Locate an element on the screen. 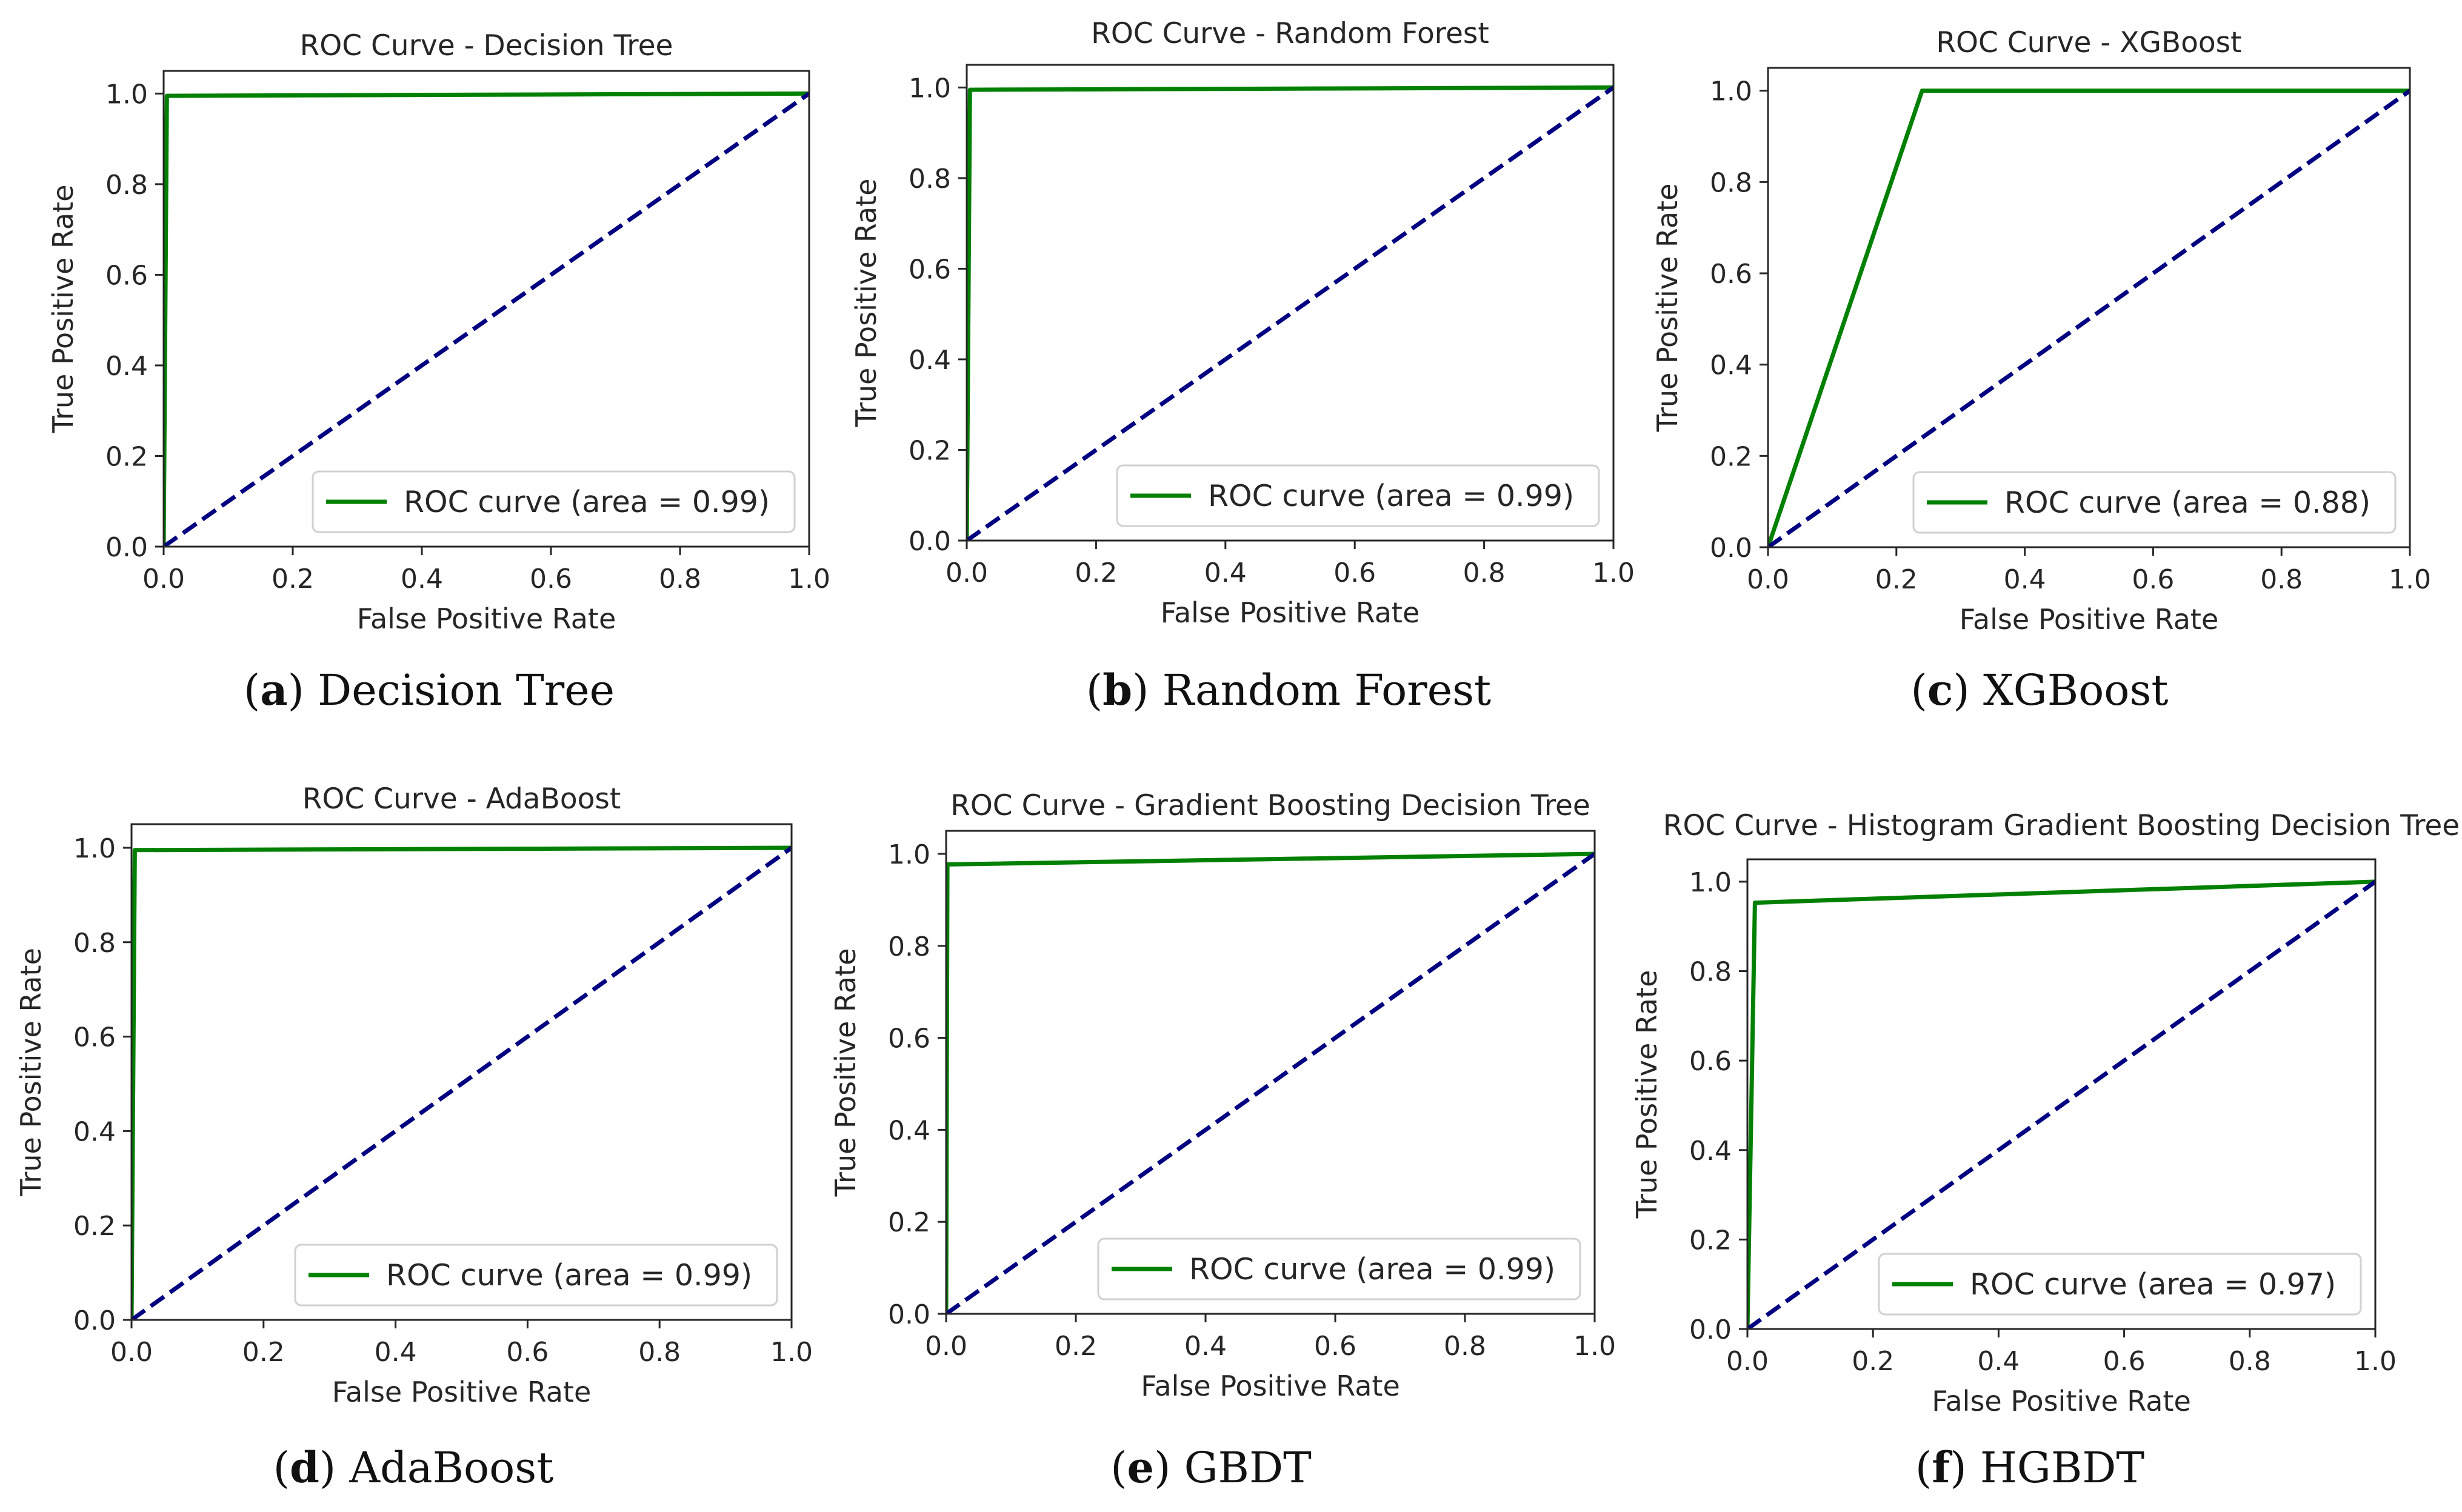 The image size is (2462, 1512). chart-title: ROC Curve - Decision Tree is located at coordinates (486, 45).